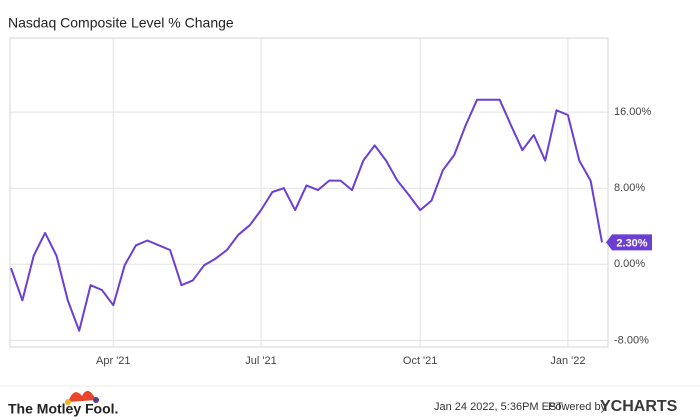  Describe the element at coordinates (567, 361) in the screenshot. I see `x-tick-label: Jan '22` at that location.